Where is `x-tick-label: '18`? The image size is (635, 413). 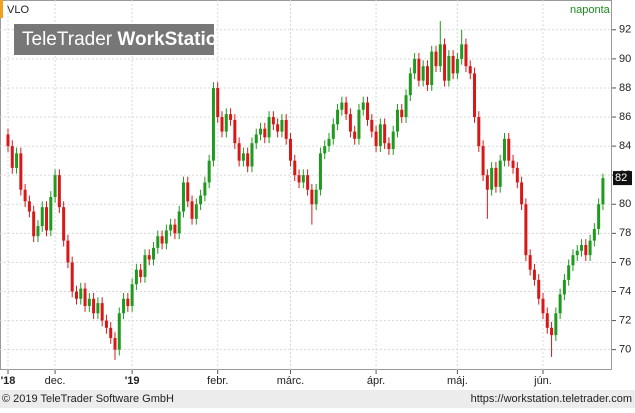 x-tick-label: '18 is located at coordinates (8, 381).